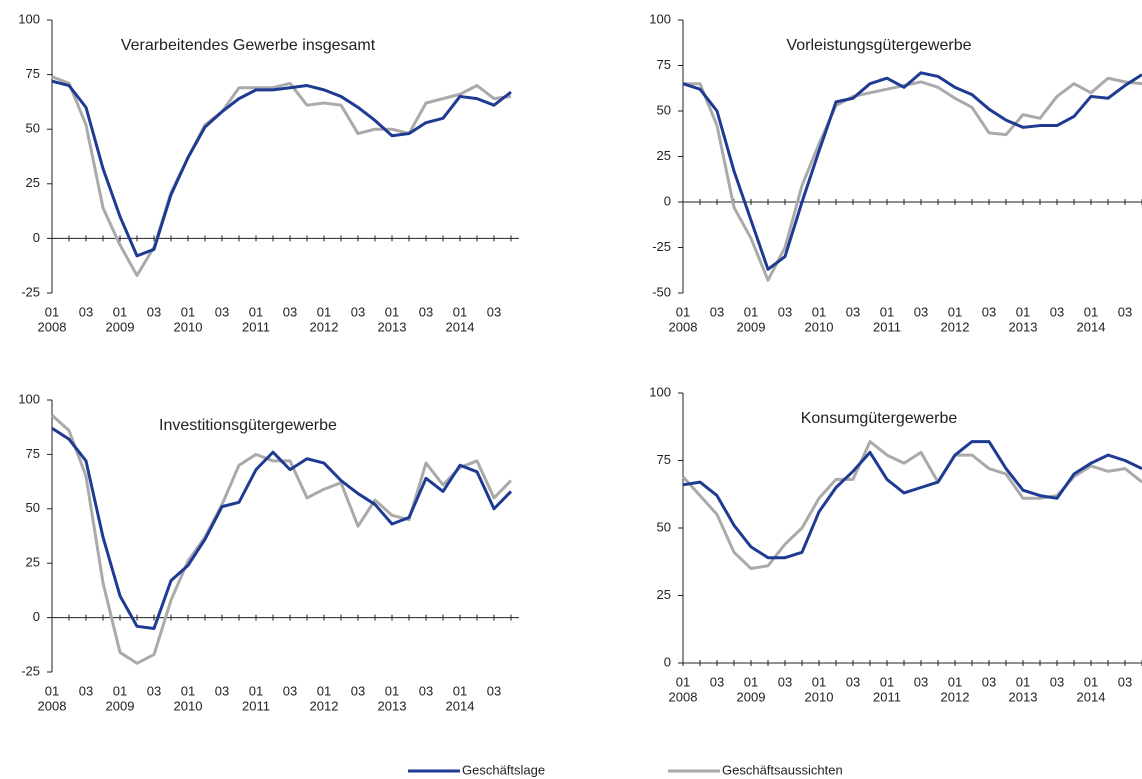 This screenshot has height=779, width=1142. Describe the element at coordinates (248, 425) in the screenshot. I see `chart-title: Investitionsgütergewerbe` at that location.